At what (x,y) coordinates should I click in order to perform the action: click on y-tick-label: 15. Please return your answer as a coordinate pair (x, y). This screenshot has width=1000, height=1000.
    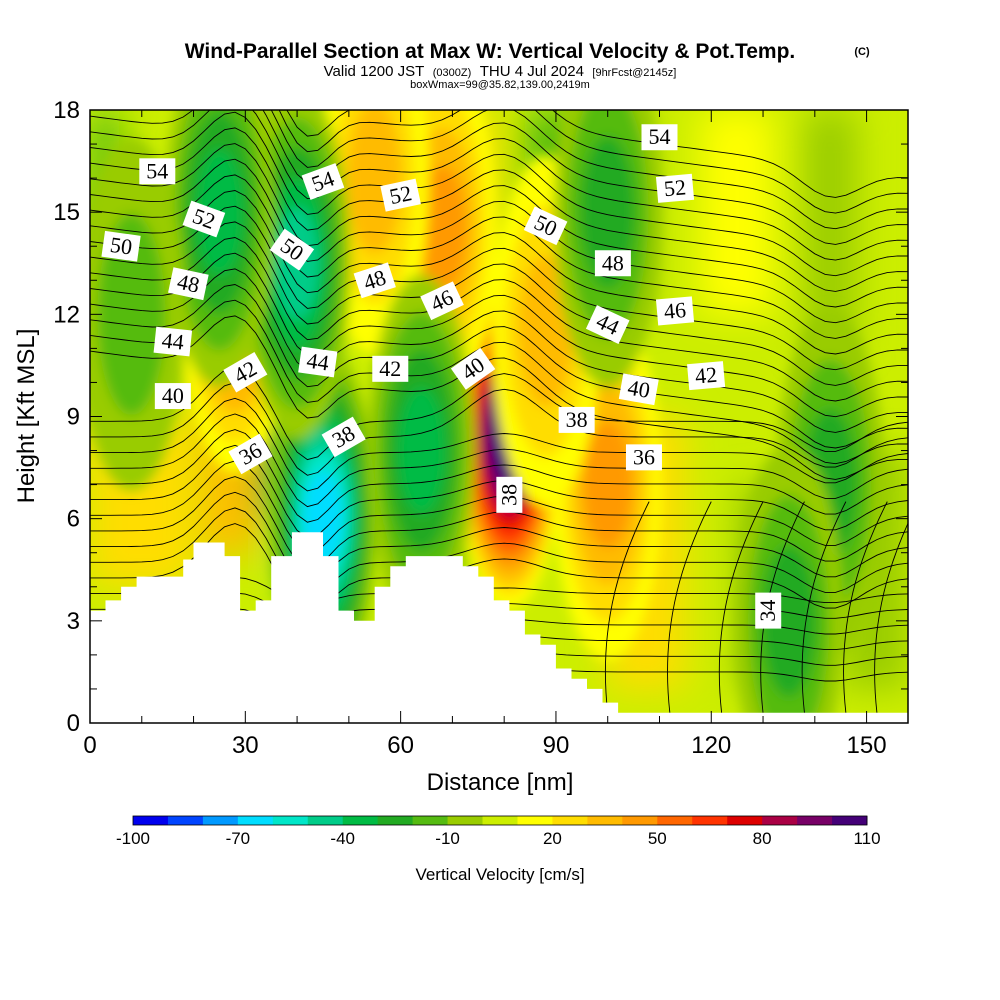
    Looking at the image, I should click on (66, 212).